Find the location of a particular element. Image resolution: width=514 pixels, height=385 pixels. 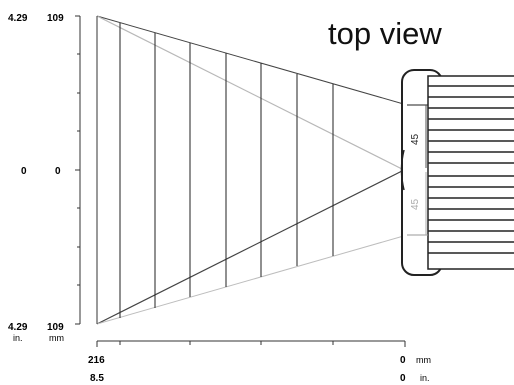

left-middle-in-label: 0 is located at coordinates (24, 171).